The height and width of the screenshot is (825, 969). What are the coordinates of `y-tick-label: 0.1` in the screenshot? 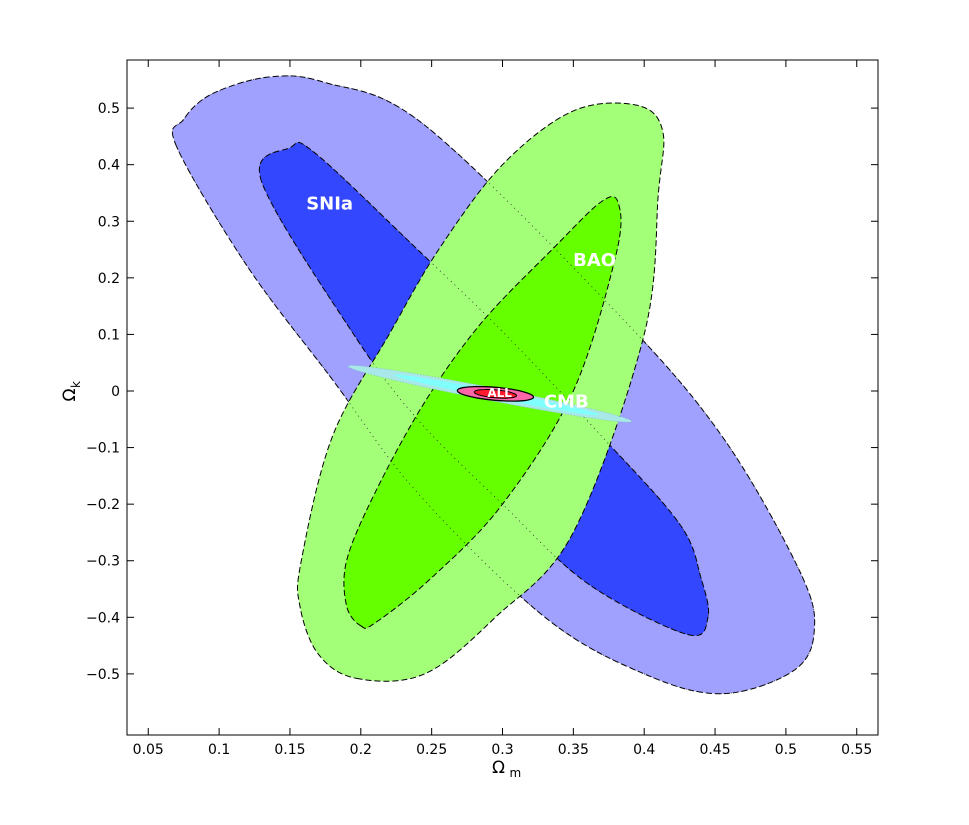 It's located at (109, 335).